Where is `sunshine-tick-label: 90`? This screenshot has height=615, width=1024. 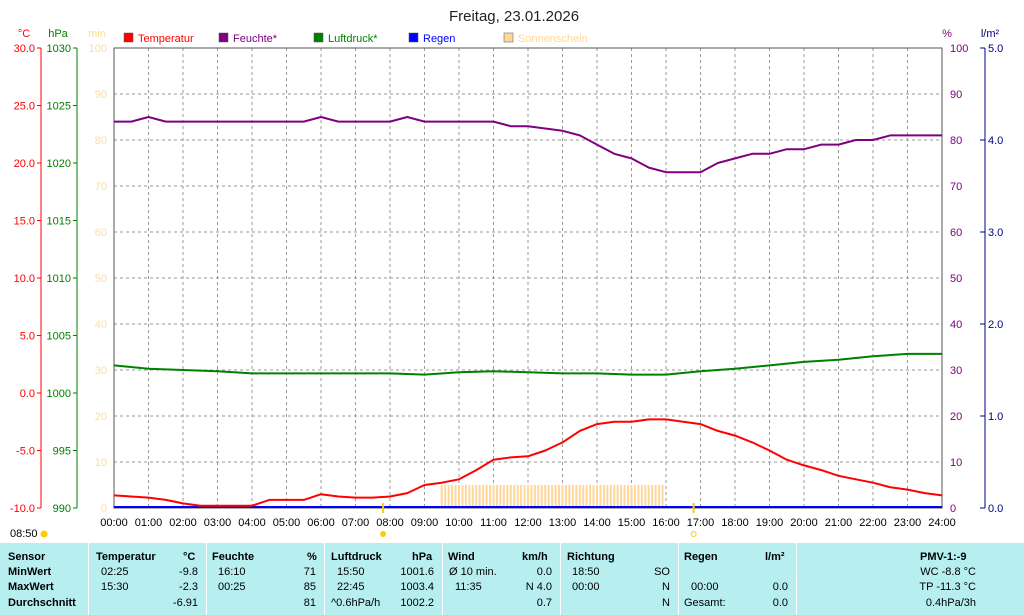 sunshine-tick-label: 90 is located at coordinates (101, 95).